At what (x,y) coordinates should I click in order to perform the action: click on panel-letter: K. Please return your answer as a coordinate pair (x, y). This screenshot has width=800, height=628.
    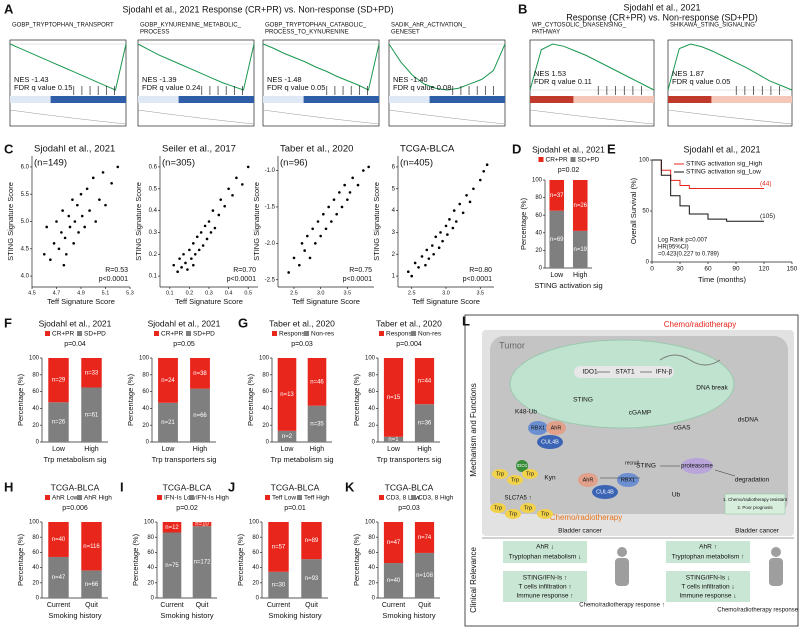
    Looking at the image, I should click on (350, 486).